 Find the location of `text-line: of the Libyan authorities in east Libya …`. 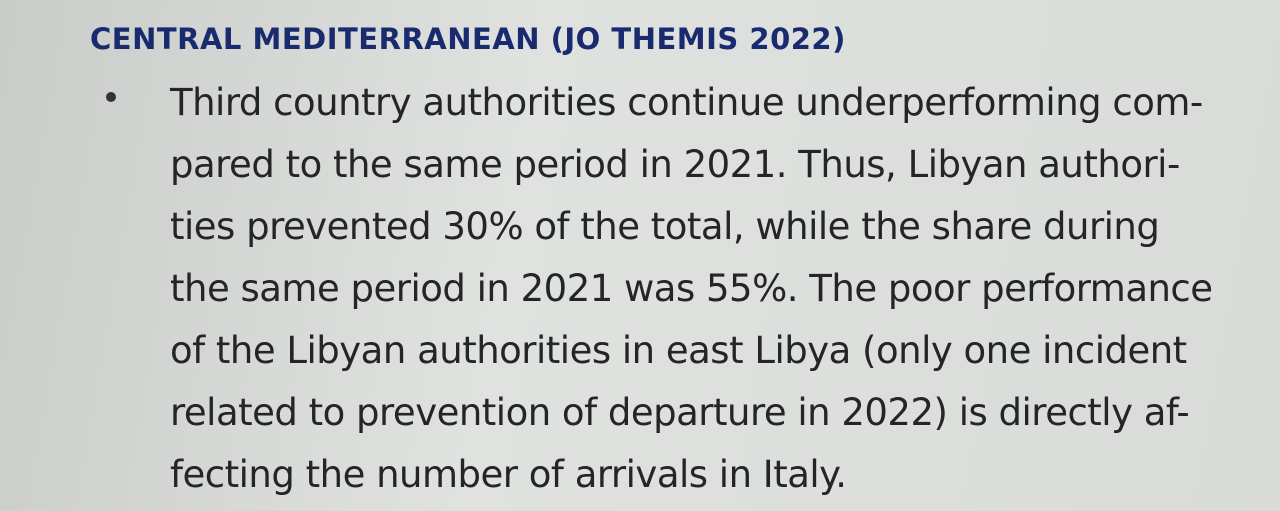

text-line: of the Libyan authorities in east Libya … is located at coordinates (678, 350).